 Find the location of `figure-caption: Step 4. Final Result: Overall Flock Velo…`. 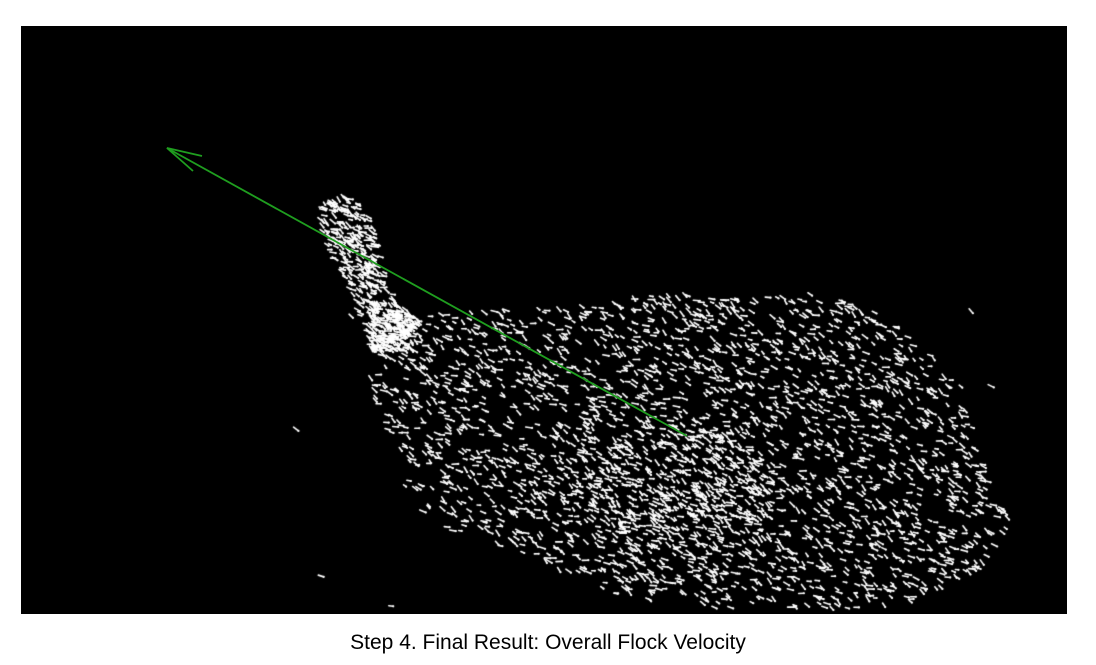

figure-caption: Step 4. Final Result: Overall Flock Velo… is located at coordinates (548, 642).